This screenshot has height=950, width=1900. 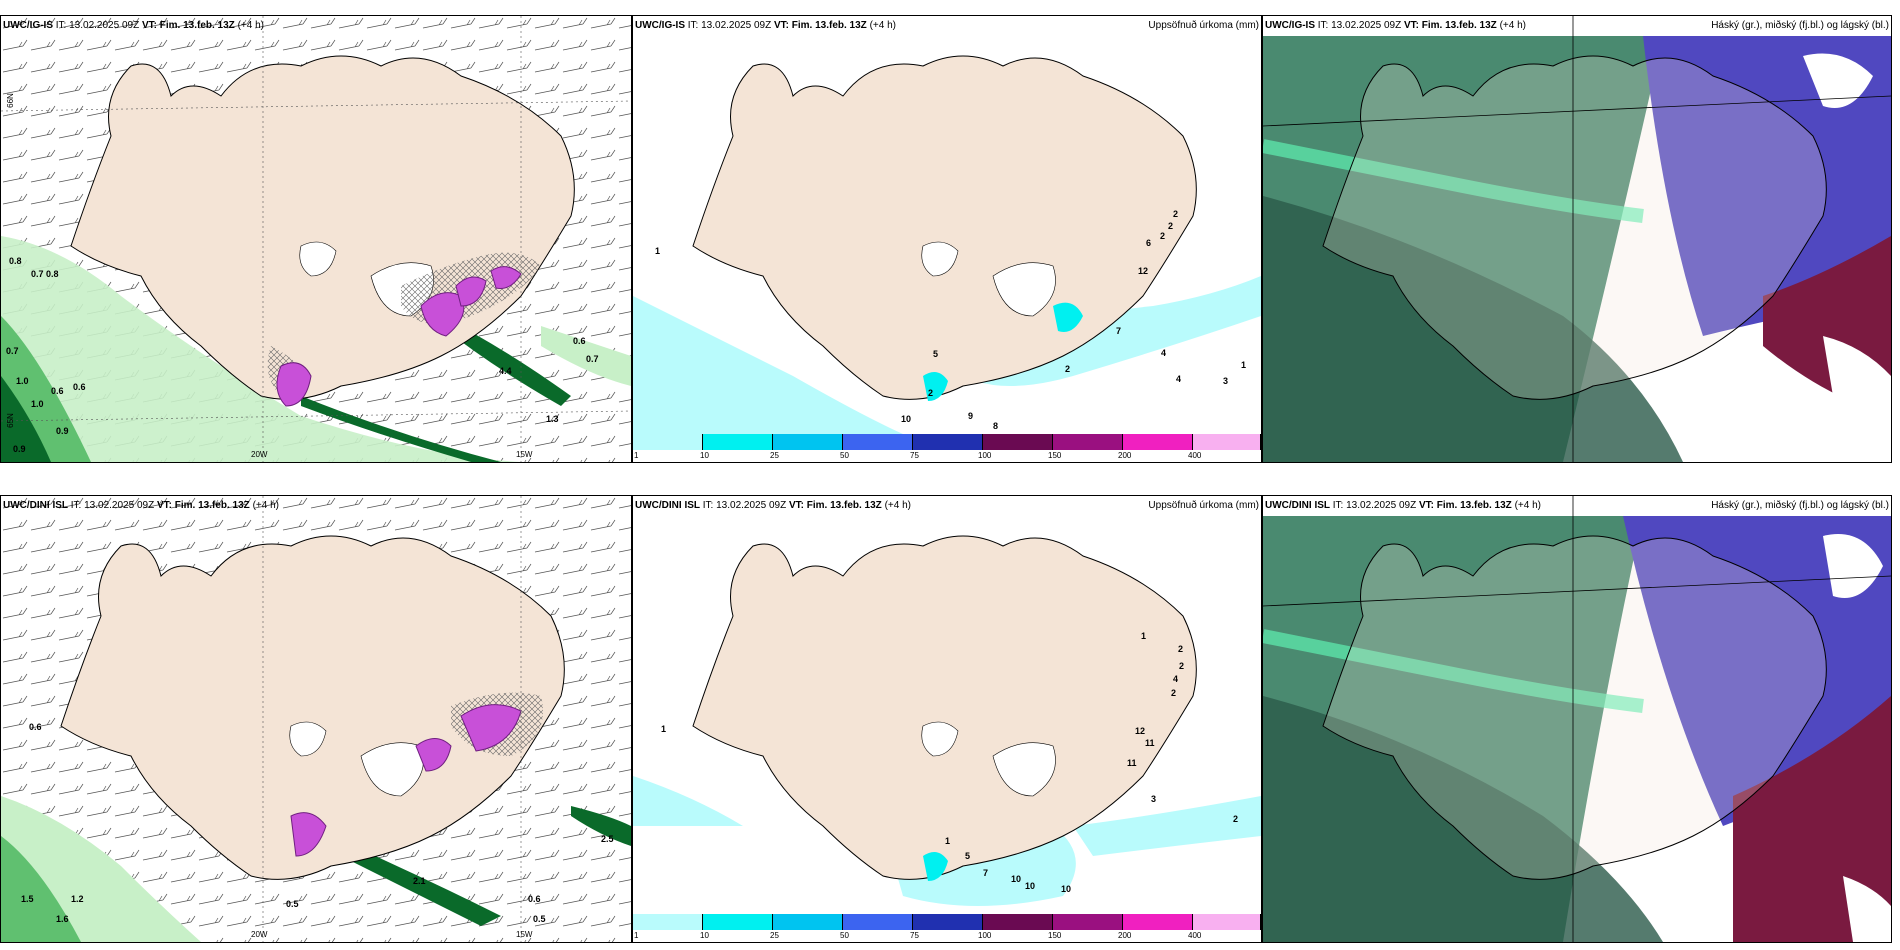 I want to click on value-label: 1.2, so click(x=77, y=899).